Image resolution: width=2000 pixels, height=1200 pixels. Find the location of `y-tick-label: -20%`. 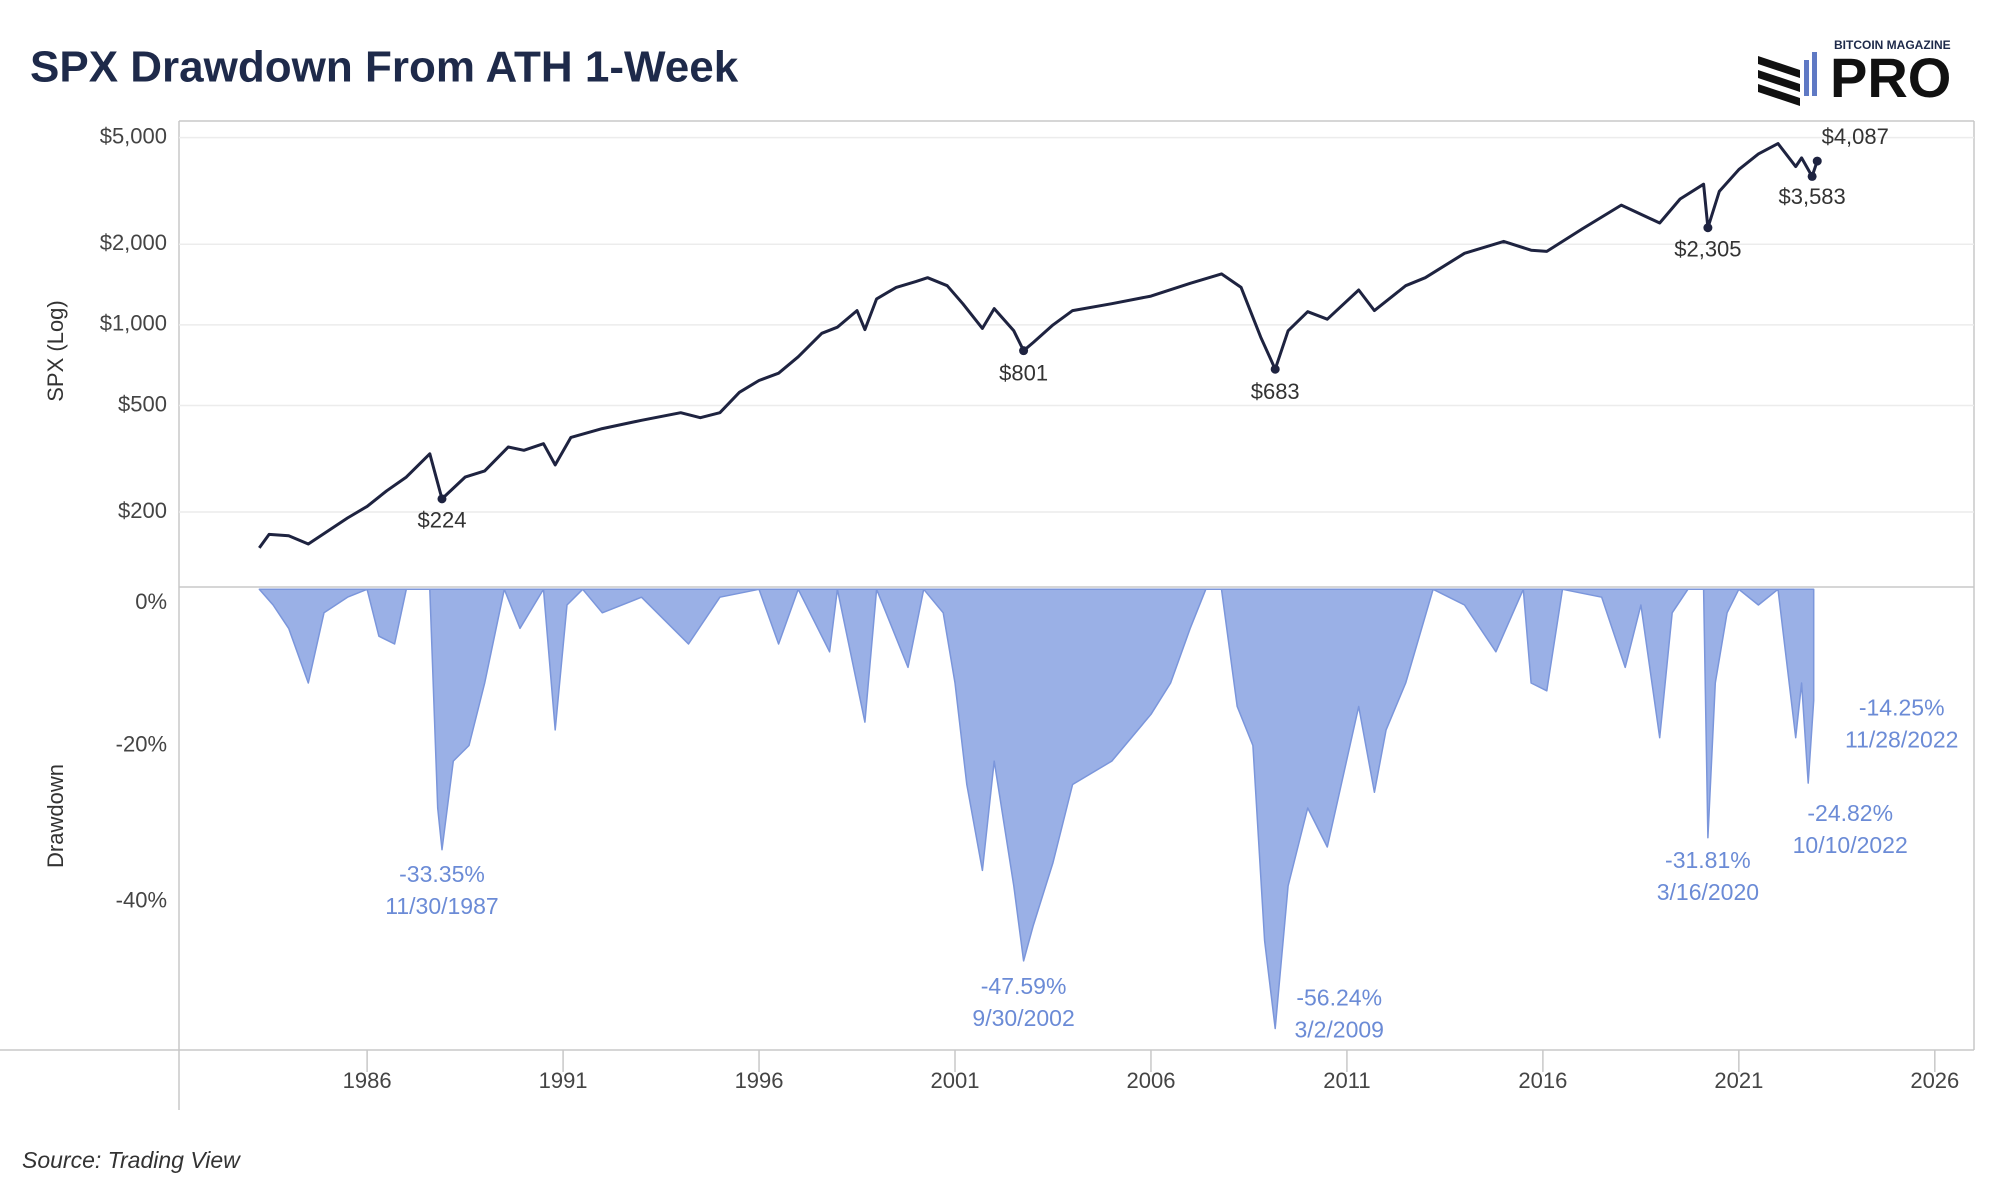

y-tick-label: -20% is located at coordinates (141, 743).